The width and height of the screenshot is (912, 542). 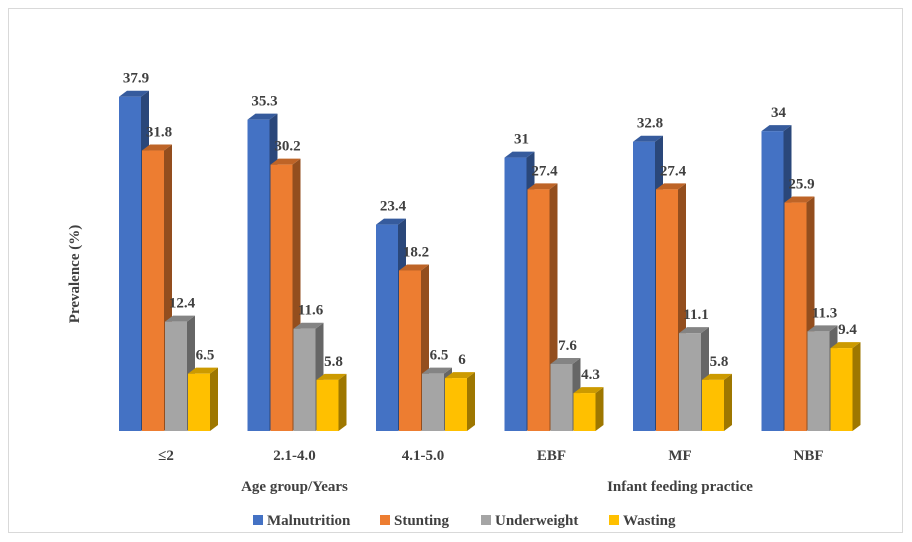 What do you see at coordinates (695, 315) in the screenshot?
I see `value-label: 11.1` at bounding box center [695, 315].